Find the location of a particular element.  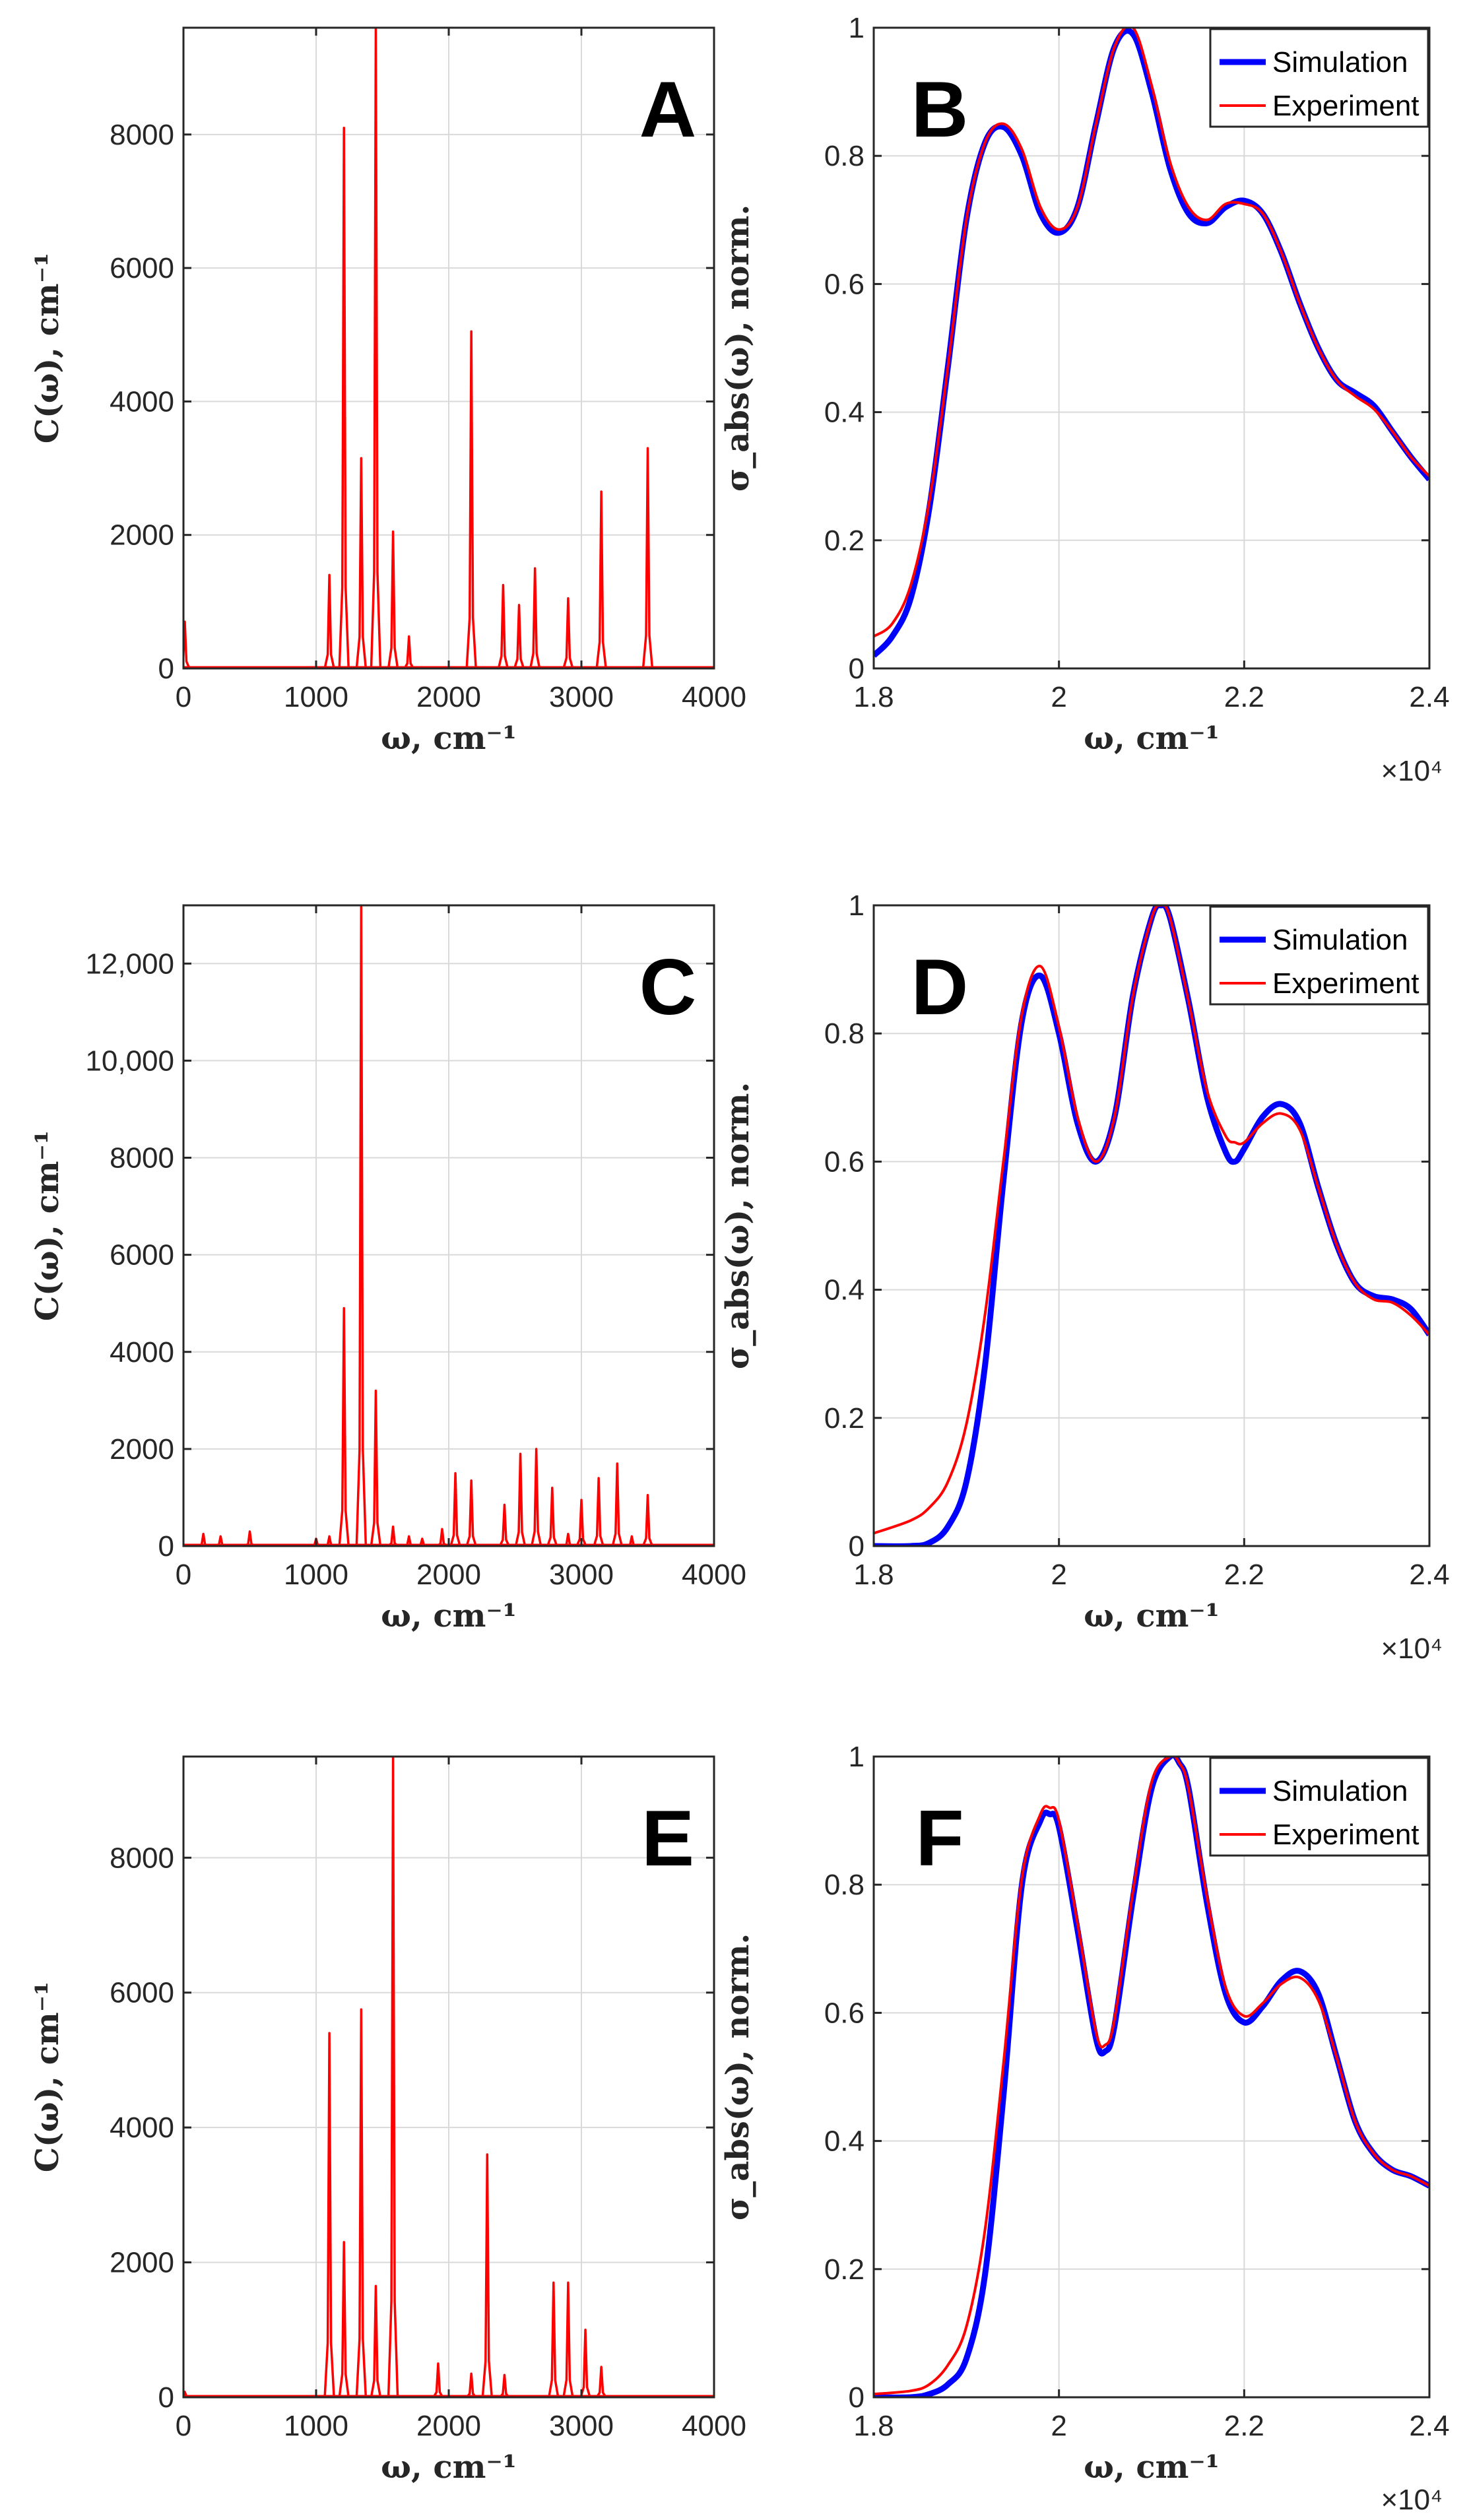

y-tick-label: 12,000 is located at coordinates (129, 964).